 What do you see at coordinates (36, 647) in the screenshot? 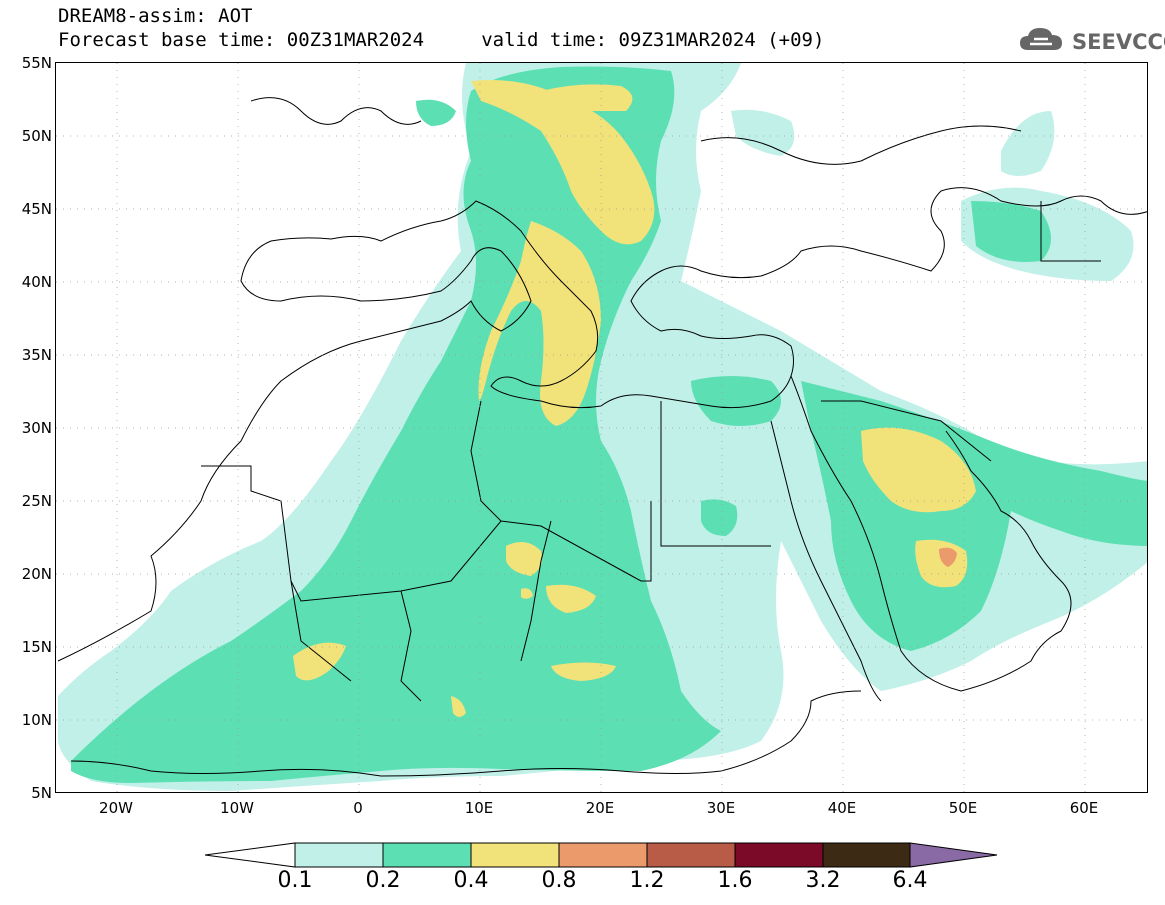
I see `lat-label: 15N` at bounding box center [36, 647].